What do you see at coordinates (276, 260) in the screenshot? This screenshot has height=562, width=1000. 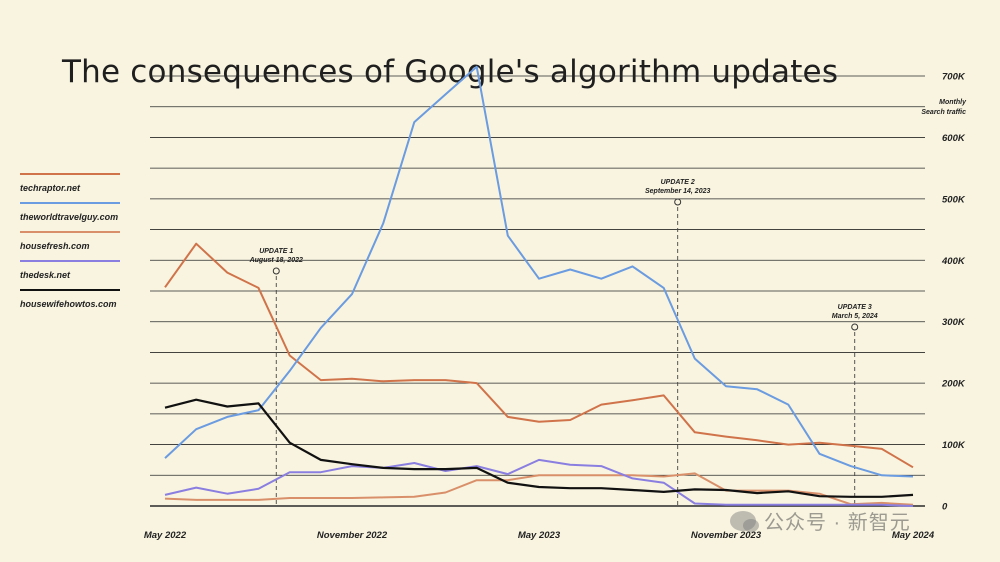 I see `update-date: August 18, 2022` at bounding box center [276, 260].